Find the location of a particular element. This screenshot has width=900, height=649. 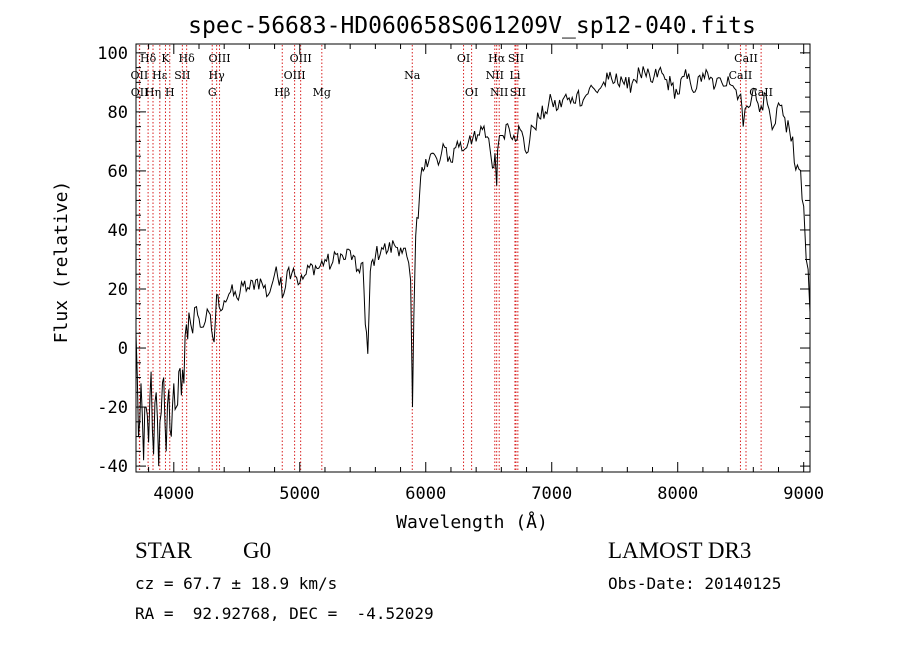

object-subclass: G0 is located at coordinates (257, 550).